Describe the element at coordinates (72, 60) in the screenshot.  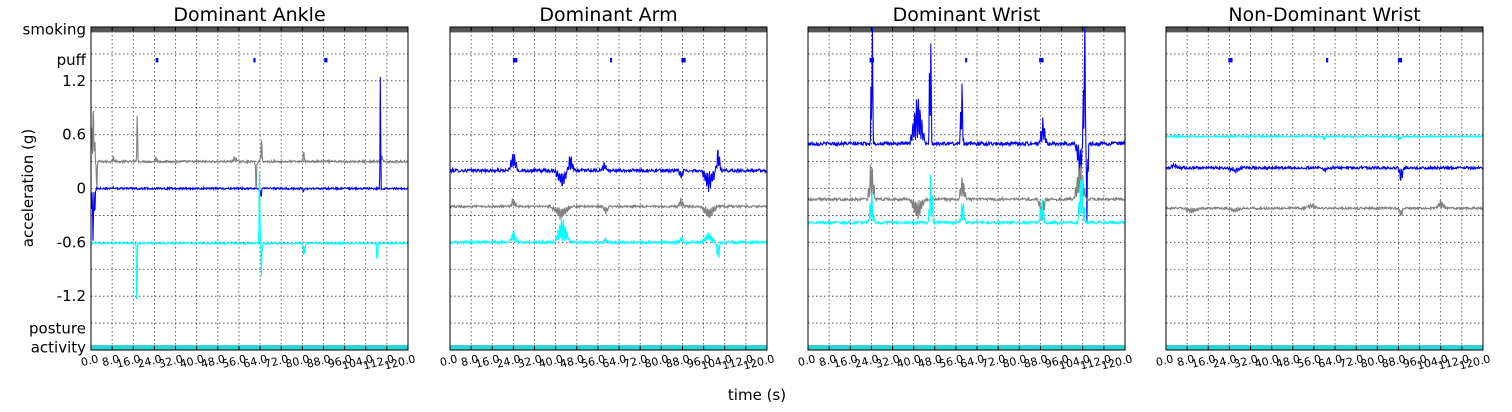
I see `y-category-label: puff` at that location.